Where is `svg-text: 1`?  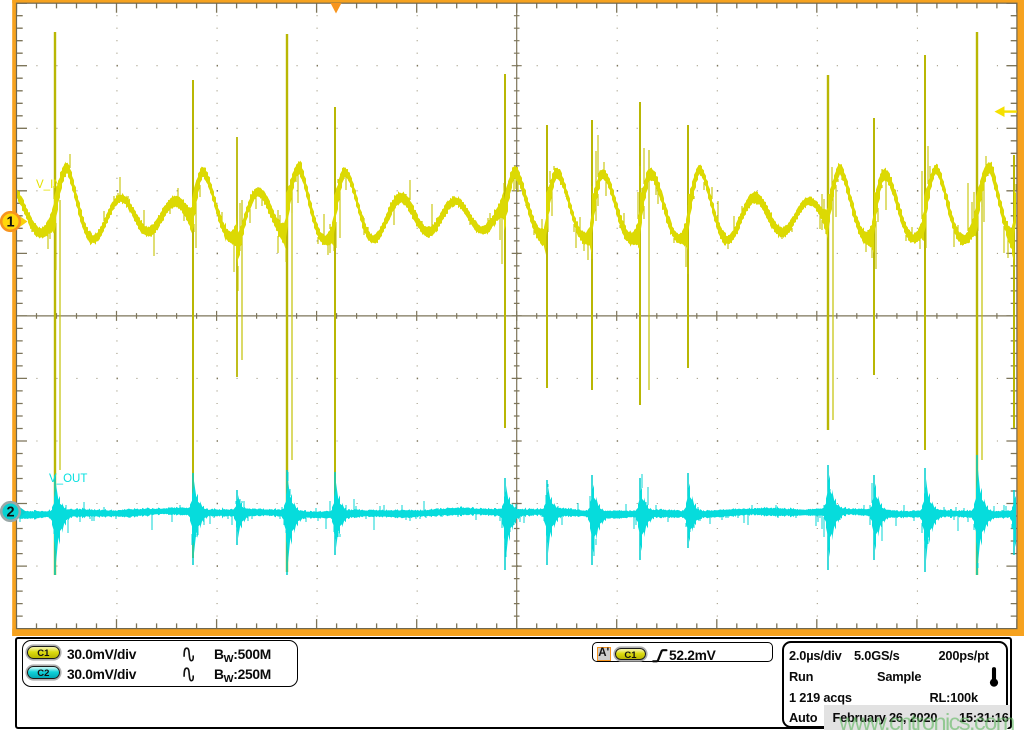
svg-text: 1 is located at coordinates (10, 223).